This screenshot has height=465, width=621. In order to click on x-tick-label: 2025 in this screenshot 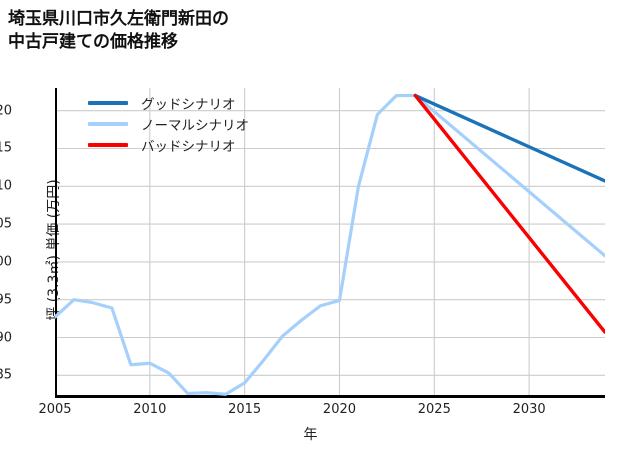, I will do `click(434, 409)`.